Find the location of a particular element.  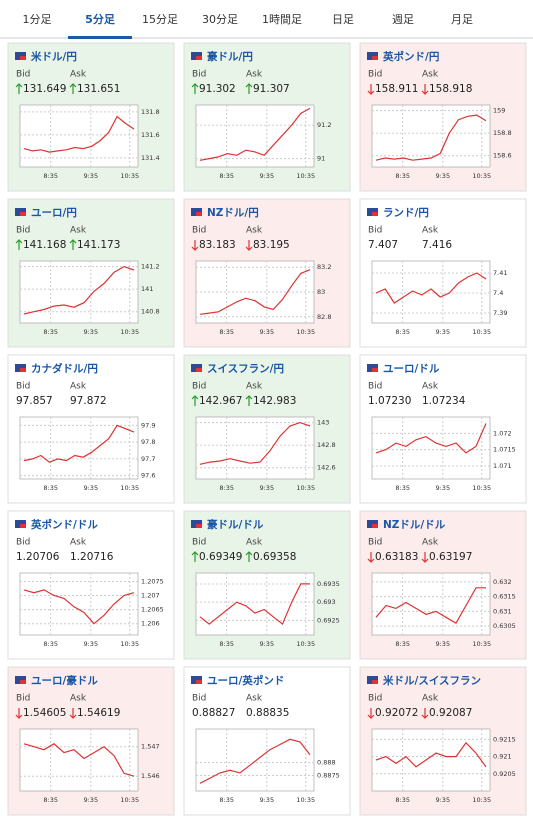

y-tick-label: 97.6 is located at coordinates (148, 476).